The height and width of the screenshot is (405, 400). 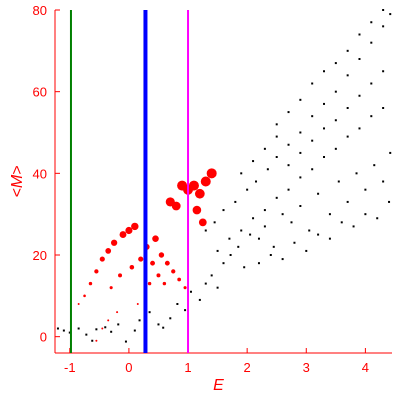 I want to click on y-tick-label: 20, so click(x=40, y=255).